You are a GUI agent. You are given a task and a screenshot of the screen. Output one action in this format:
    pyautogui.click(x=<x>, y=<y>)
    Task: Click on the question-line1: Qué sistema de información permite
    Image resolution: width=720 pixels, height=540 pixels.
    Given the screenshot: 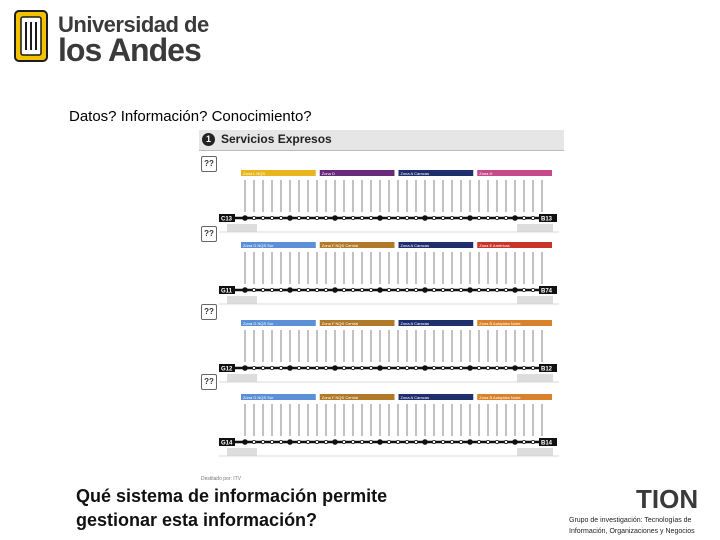 What is the action you would take?
    pyautogui.click(x=232, y=496)
    